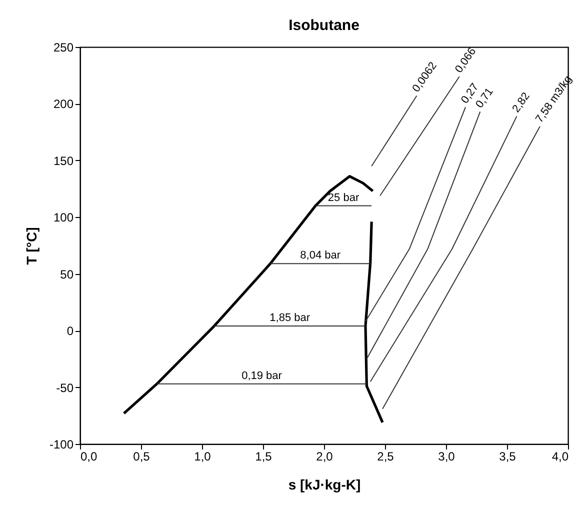  I want to click on x-tick-label: 1,0, so click(203, 457).